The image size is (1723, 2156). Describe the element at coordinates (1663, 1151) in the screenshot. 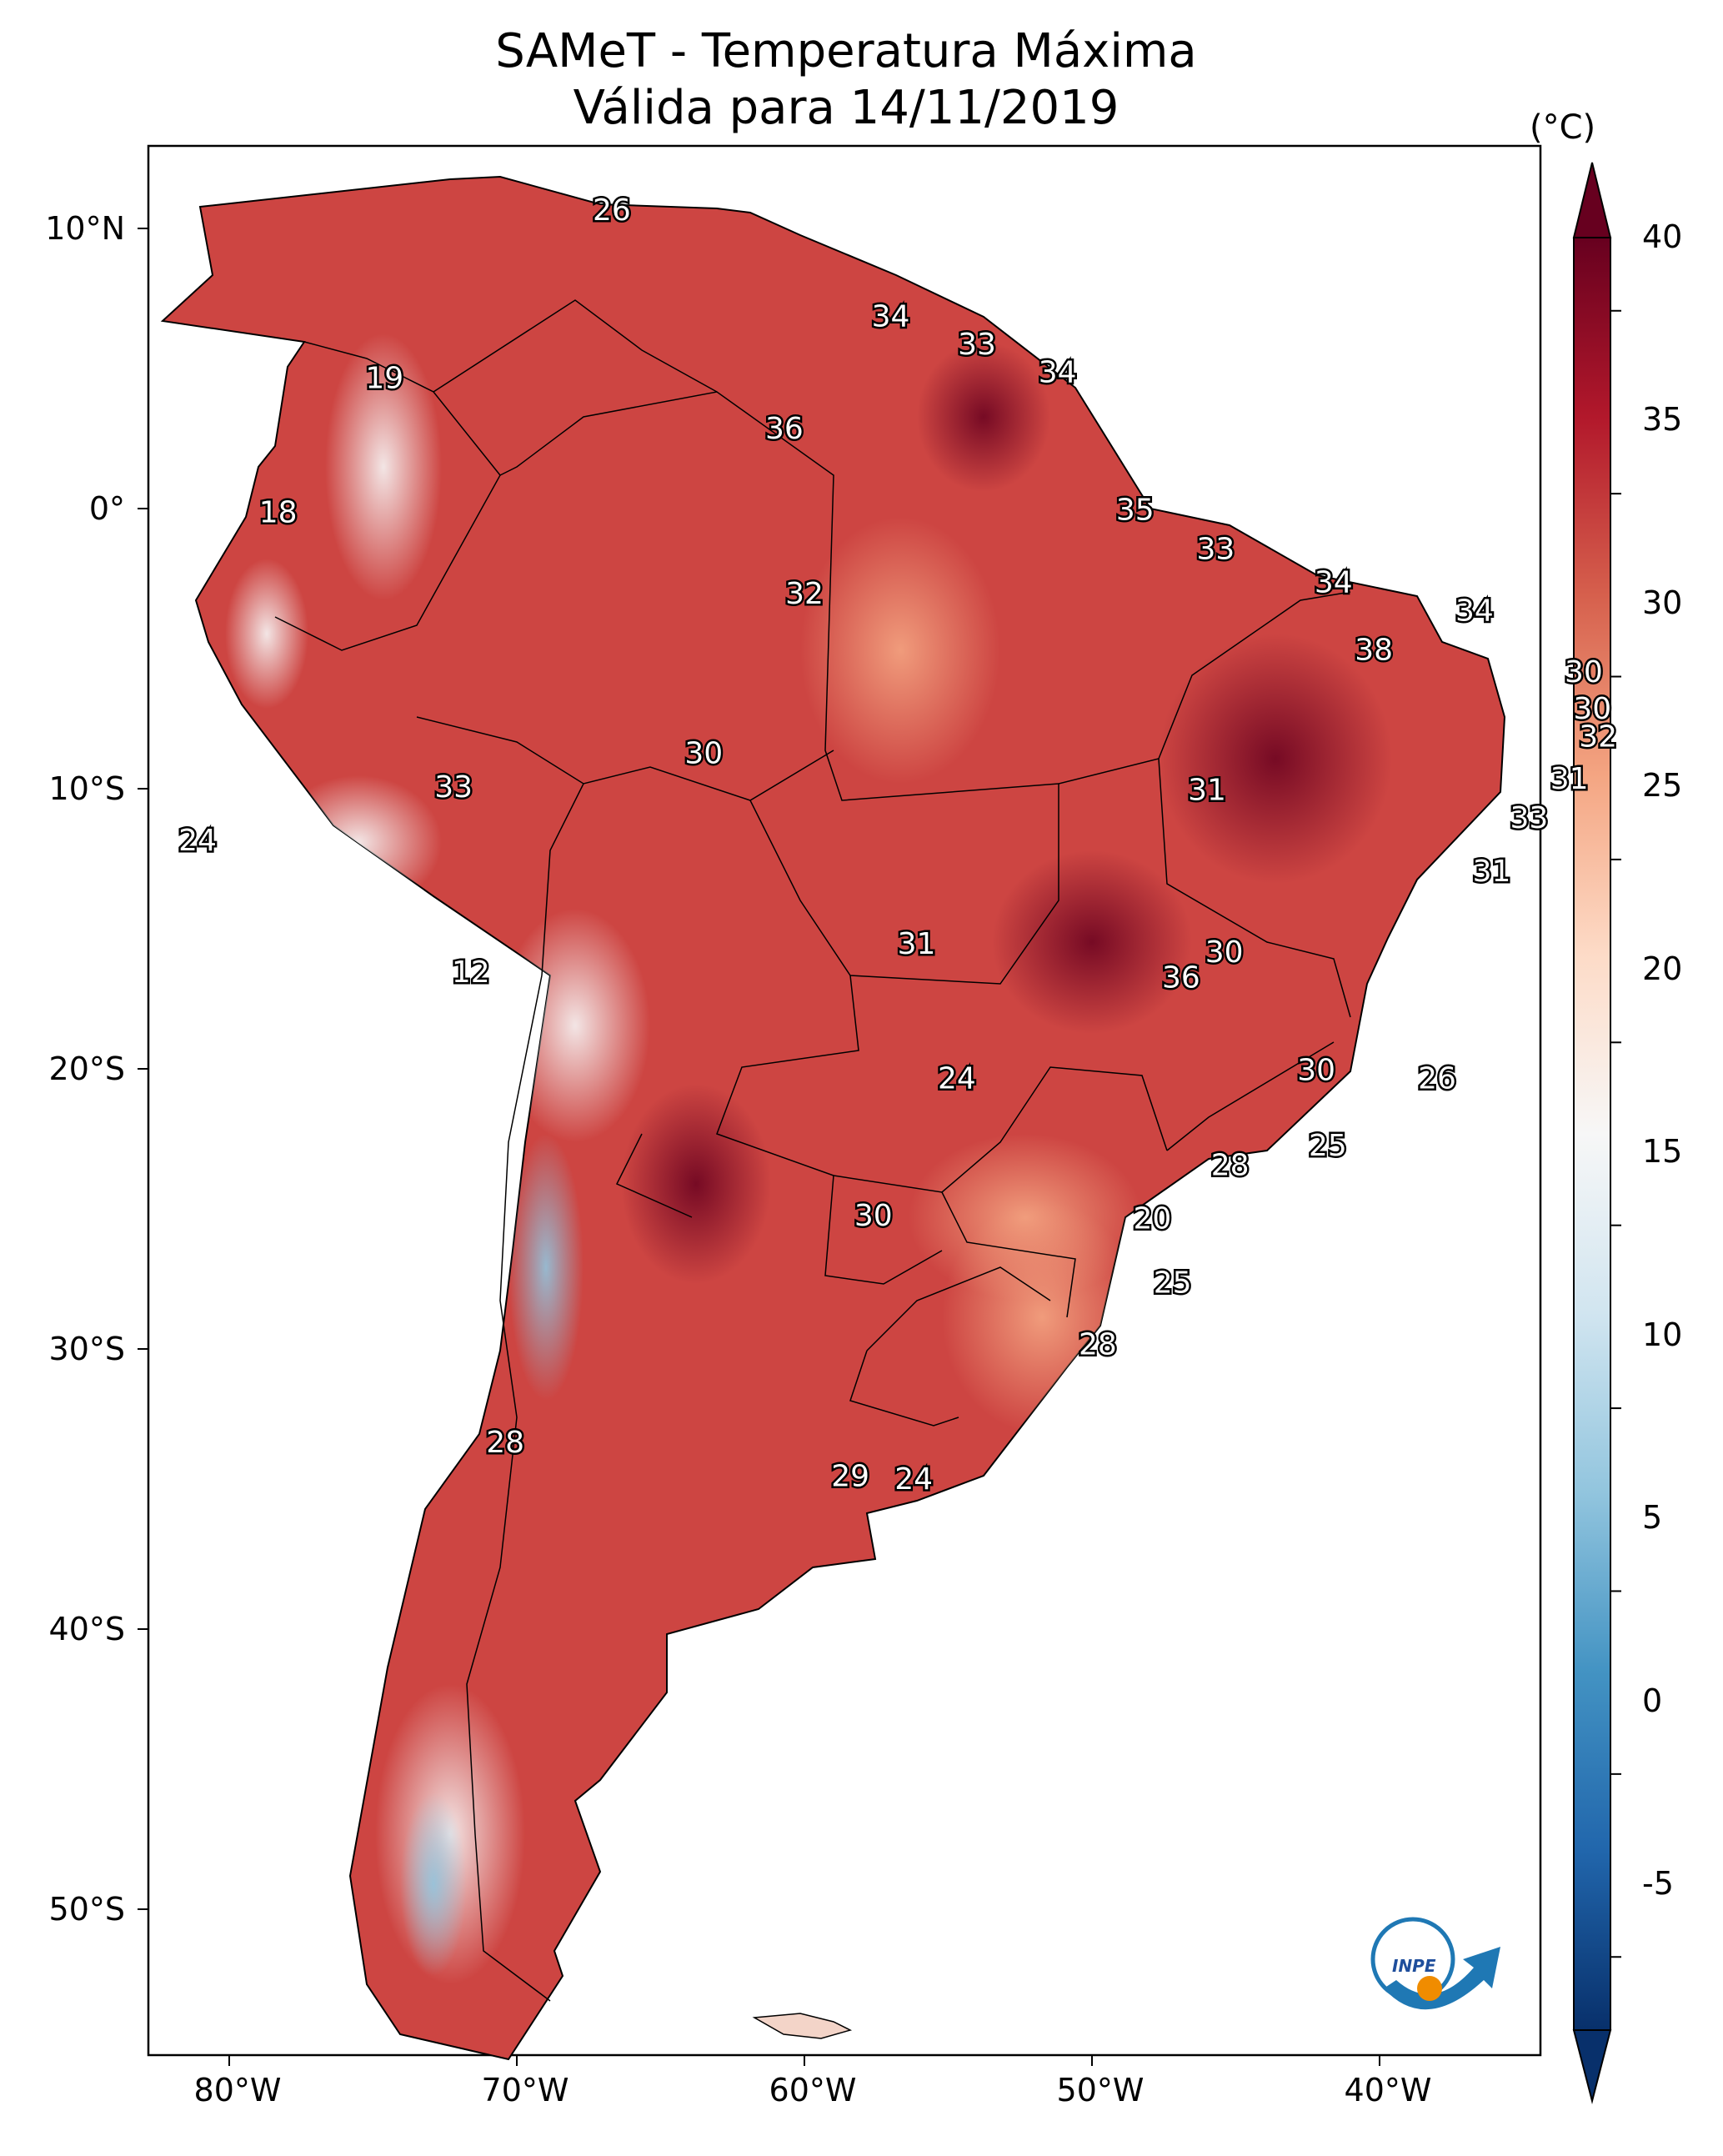

I see `colorbar-tick-label: 15` at that location.